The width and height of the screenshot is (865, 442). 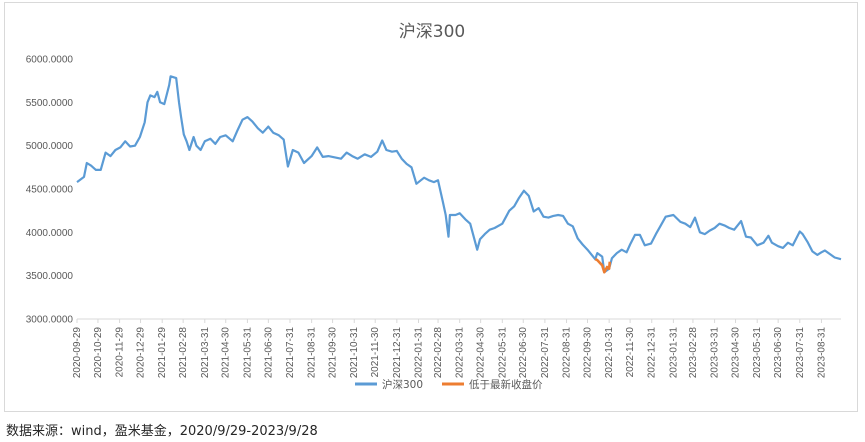 What do you see at coordinates (268, 353) in the screenshot?
I see `x-tick-label: 2021-06-30` at bounding box center [268, 353].